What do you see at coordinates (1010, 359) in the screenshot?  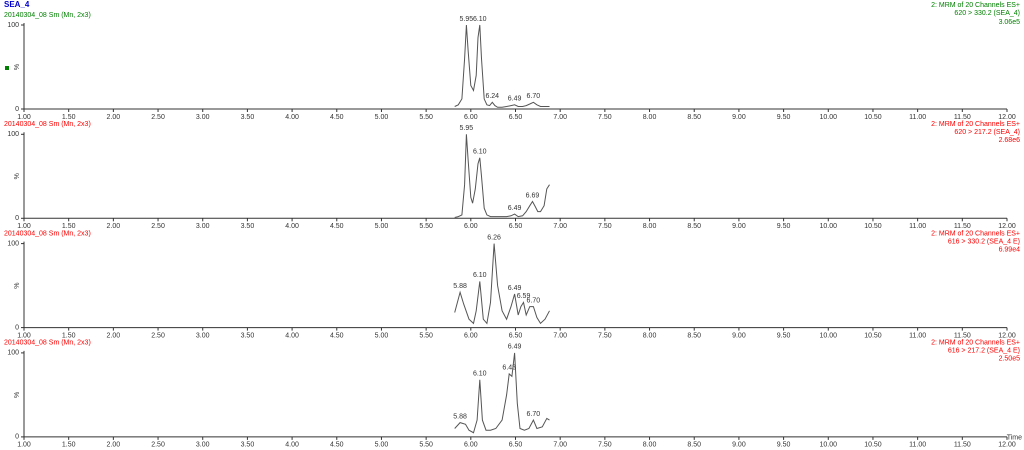 I see `trace-intensity: 2.50e5` at bounding box center [1010, 359].